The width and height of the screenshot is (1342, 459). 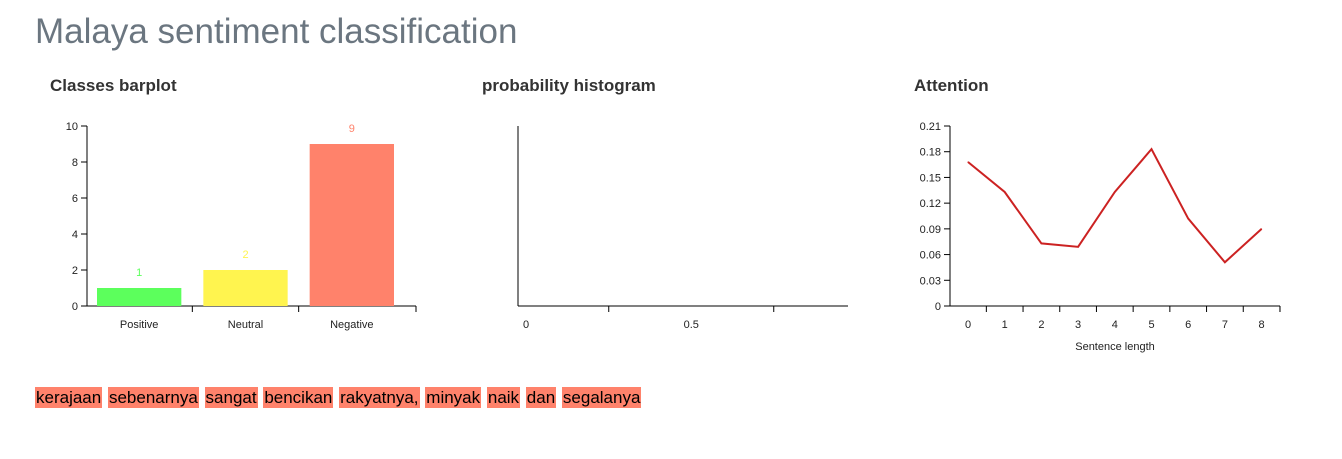 I want to click on sentence-word: dan, so click(x=541, y=397).